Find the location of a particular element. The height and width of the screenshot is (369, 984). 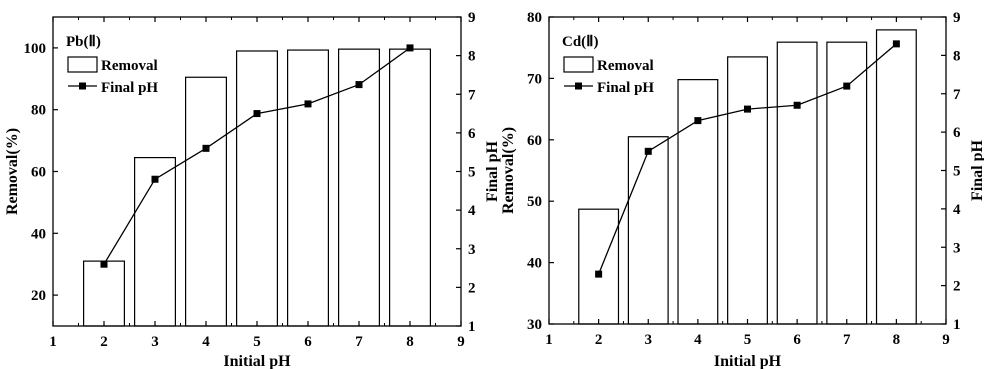

panel-title: Pb(Ⅱ) is located at coordinates (83, 42).